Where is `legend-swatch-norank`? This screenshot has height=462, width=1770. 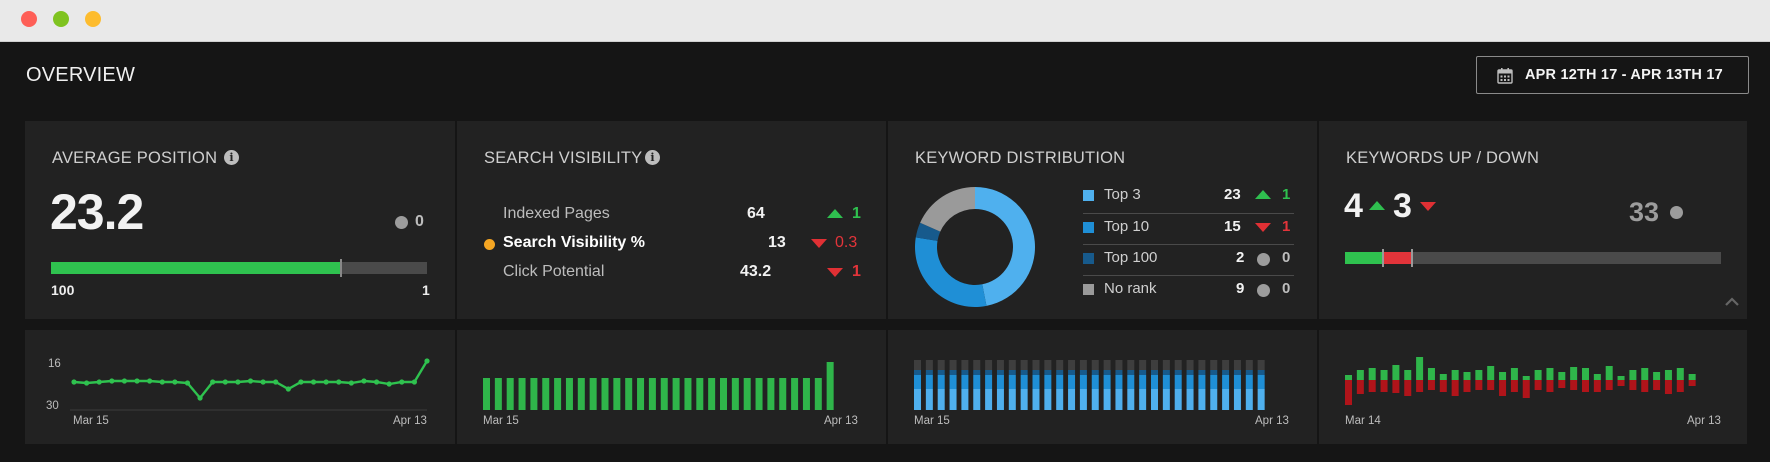
legend-swatch-norank is located at coordinates (1088, 289).